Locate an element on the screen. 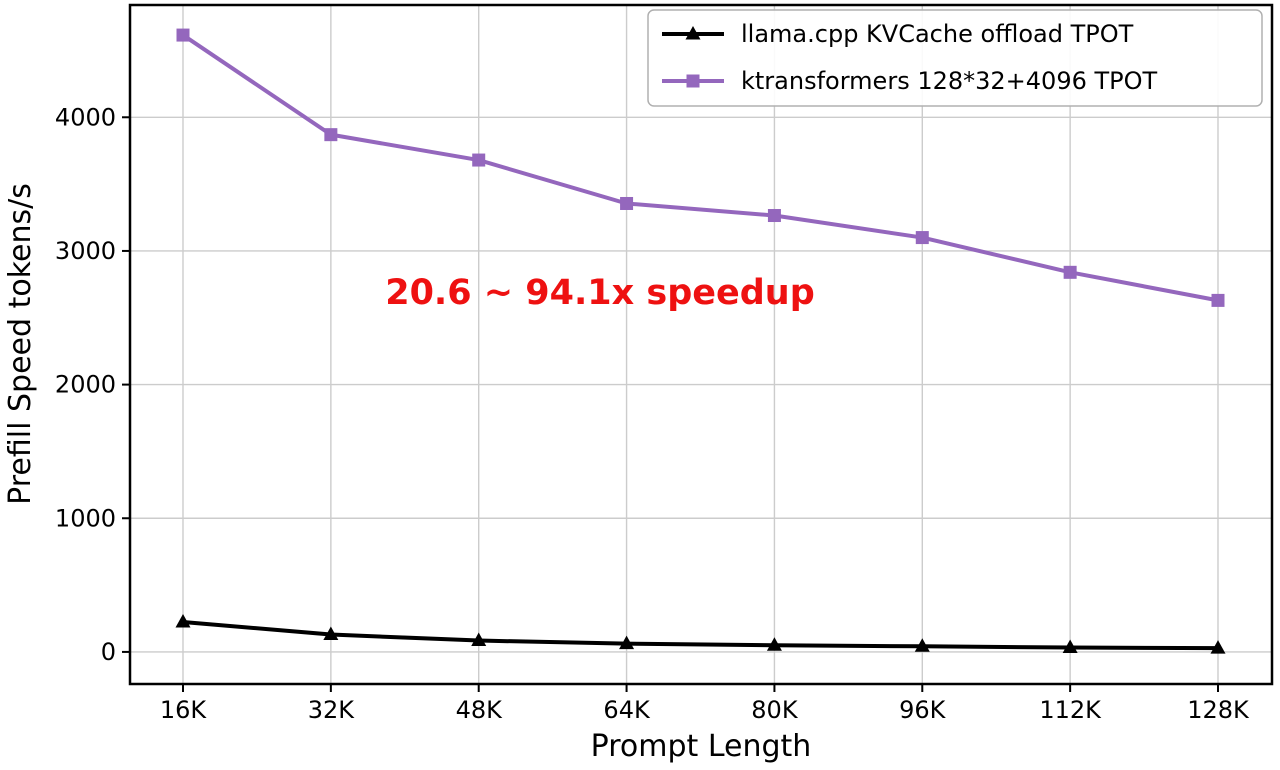  y-axis-label: Prefill Speed tokens/s is located at coordinates (20, 344).